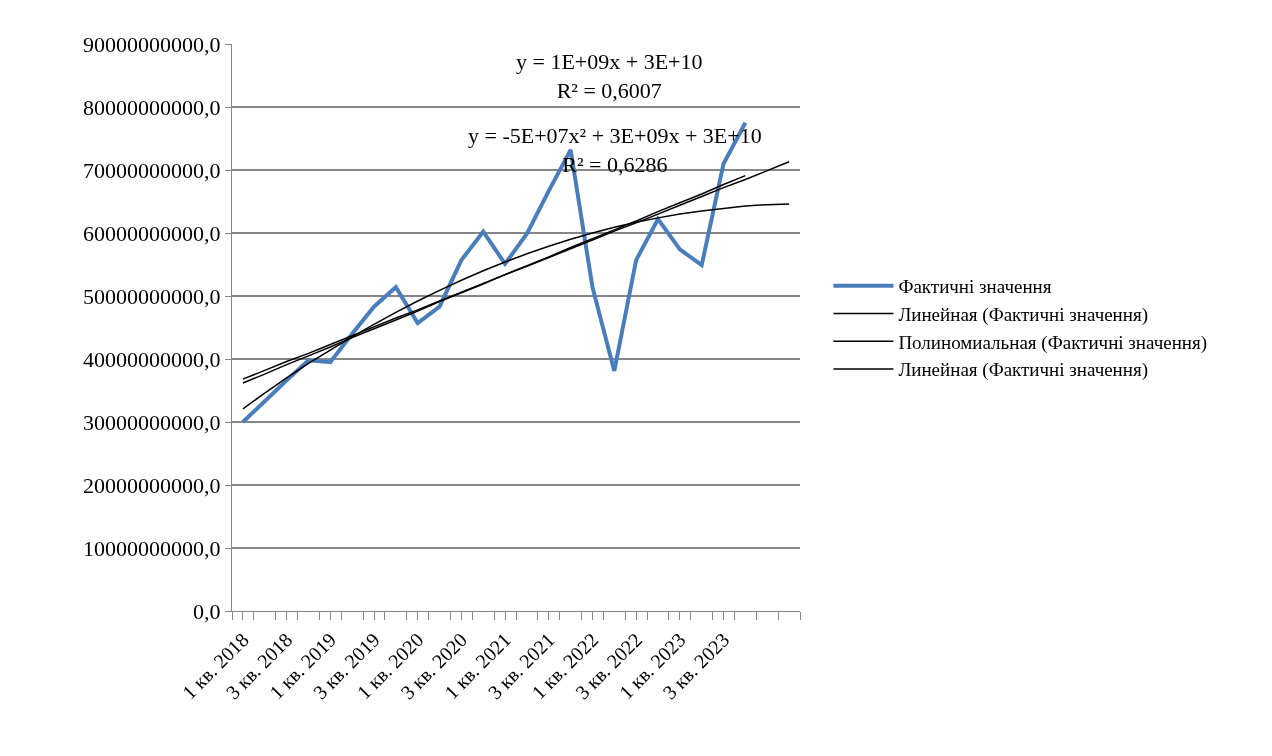  What do you see at coordinates (152, 233) in the screenshot?
I see `y-tick-label: 60000000000,0` at bounding box center [152, 233].